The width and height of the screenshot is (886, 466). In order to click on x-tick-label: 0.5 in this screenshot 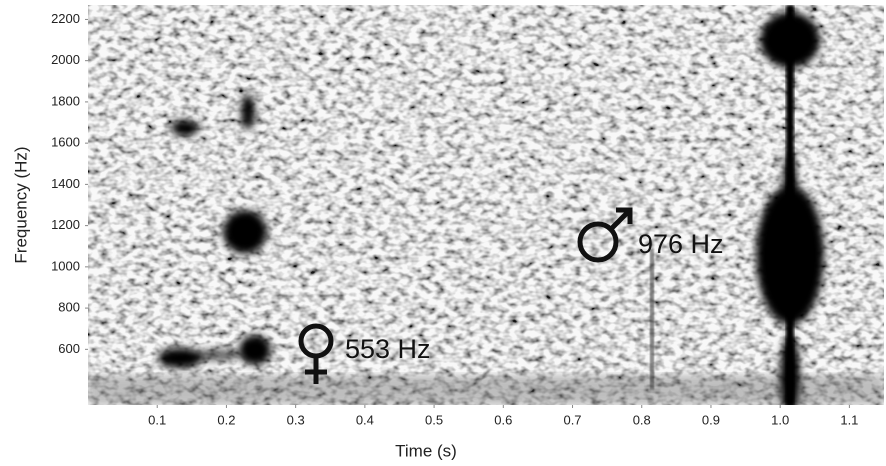, I will do `click(434, 419)`.